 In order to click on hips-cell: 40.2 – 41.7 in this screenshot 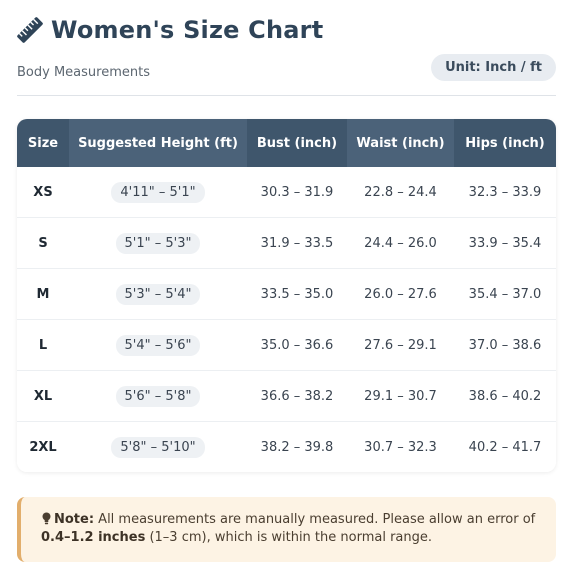, I will do `click(505, 446)`.